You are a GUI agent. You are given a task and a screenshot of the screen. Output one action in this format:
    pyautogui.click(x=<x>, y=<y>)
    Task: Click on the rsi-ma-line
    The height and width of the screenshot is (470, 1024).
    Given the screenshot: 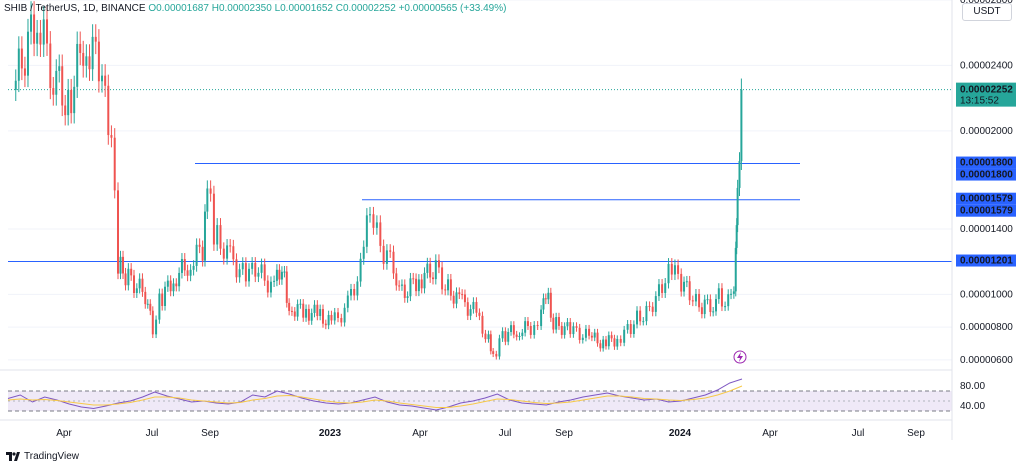 What is the action you would take?
    pyautogui.click(x=375, y=396)
    